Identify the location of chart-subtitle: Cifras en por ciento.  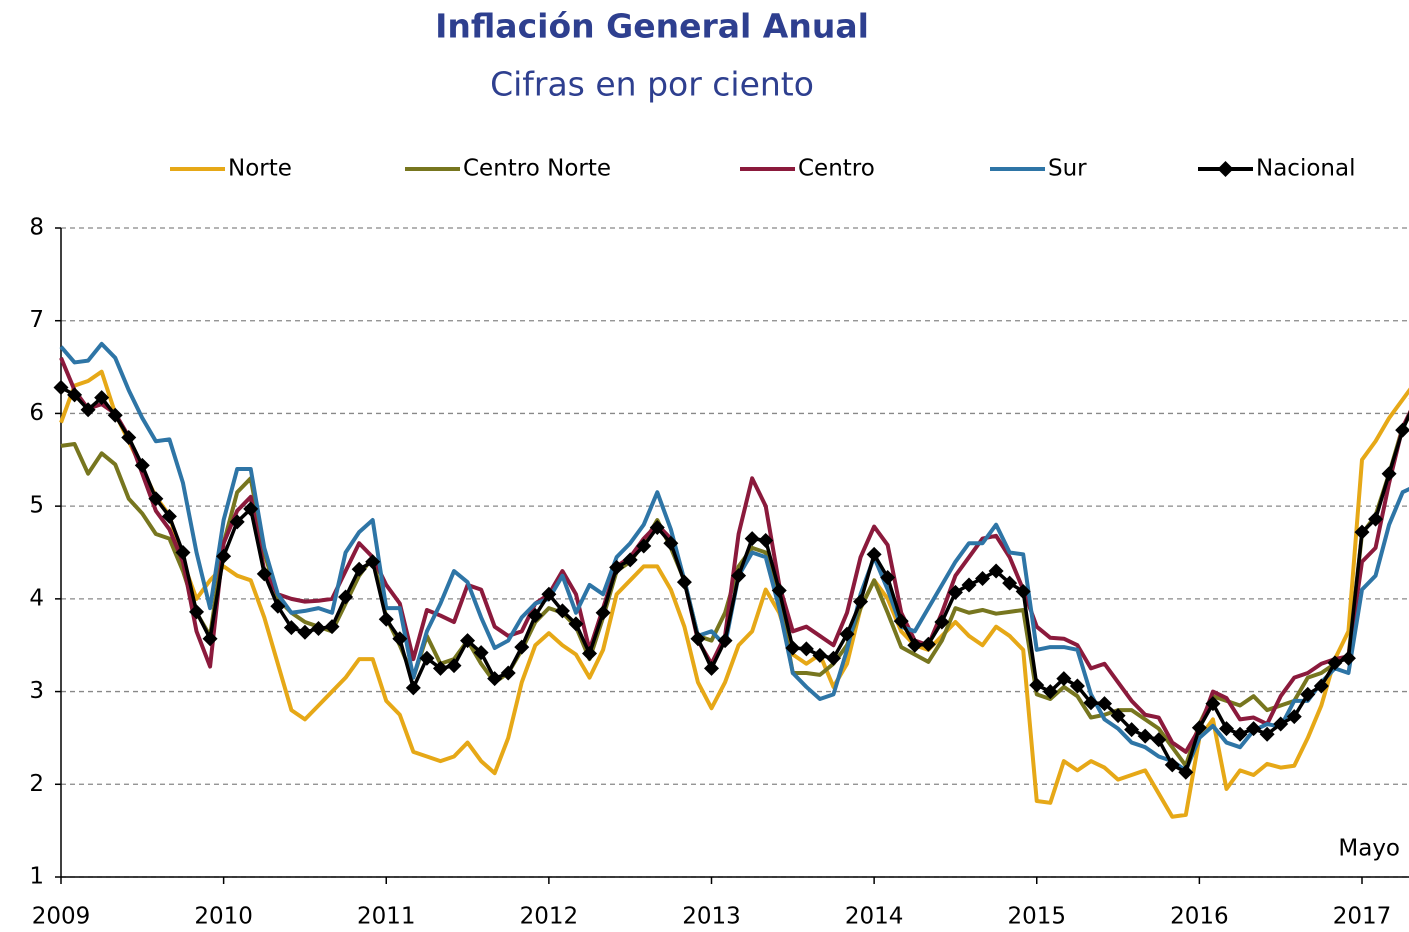
(652, 84).